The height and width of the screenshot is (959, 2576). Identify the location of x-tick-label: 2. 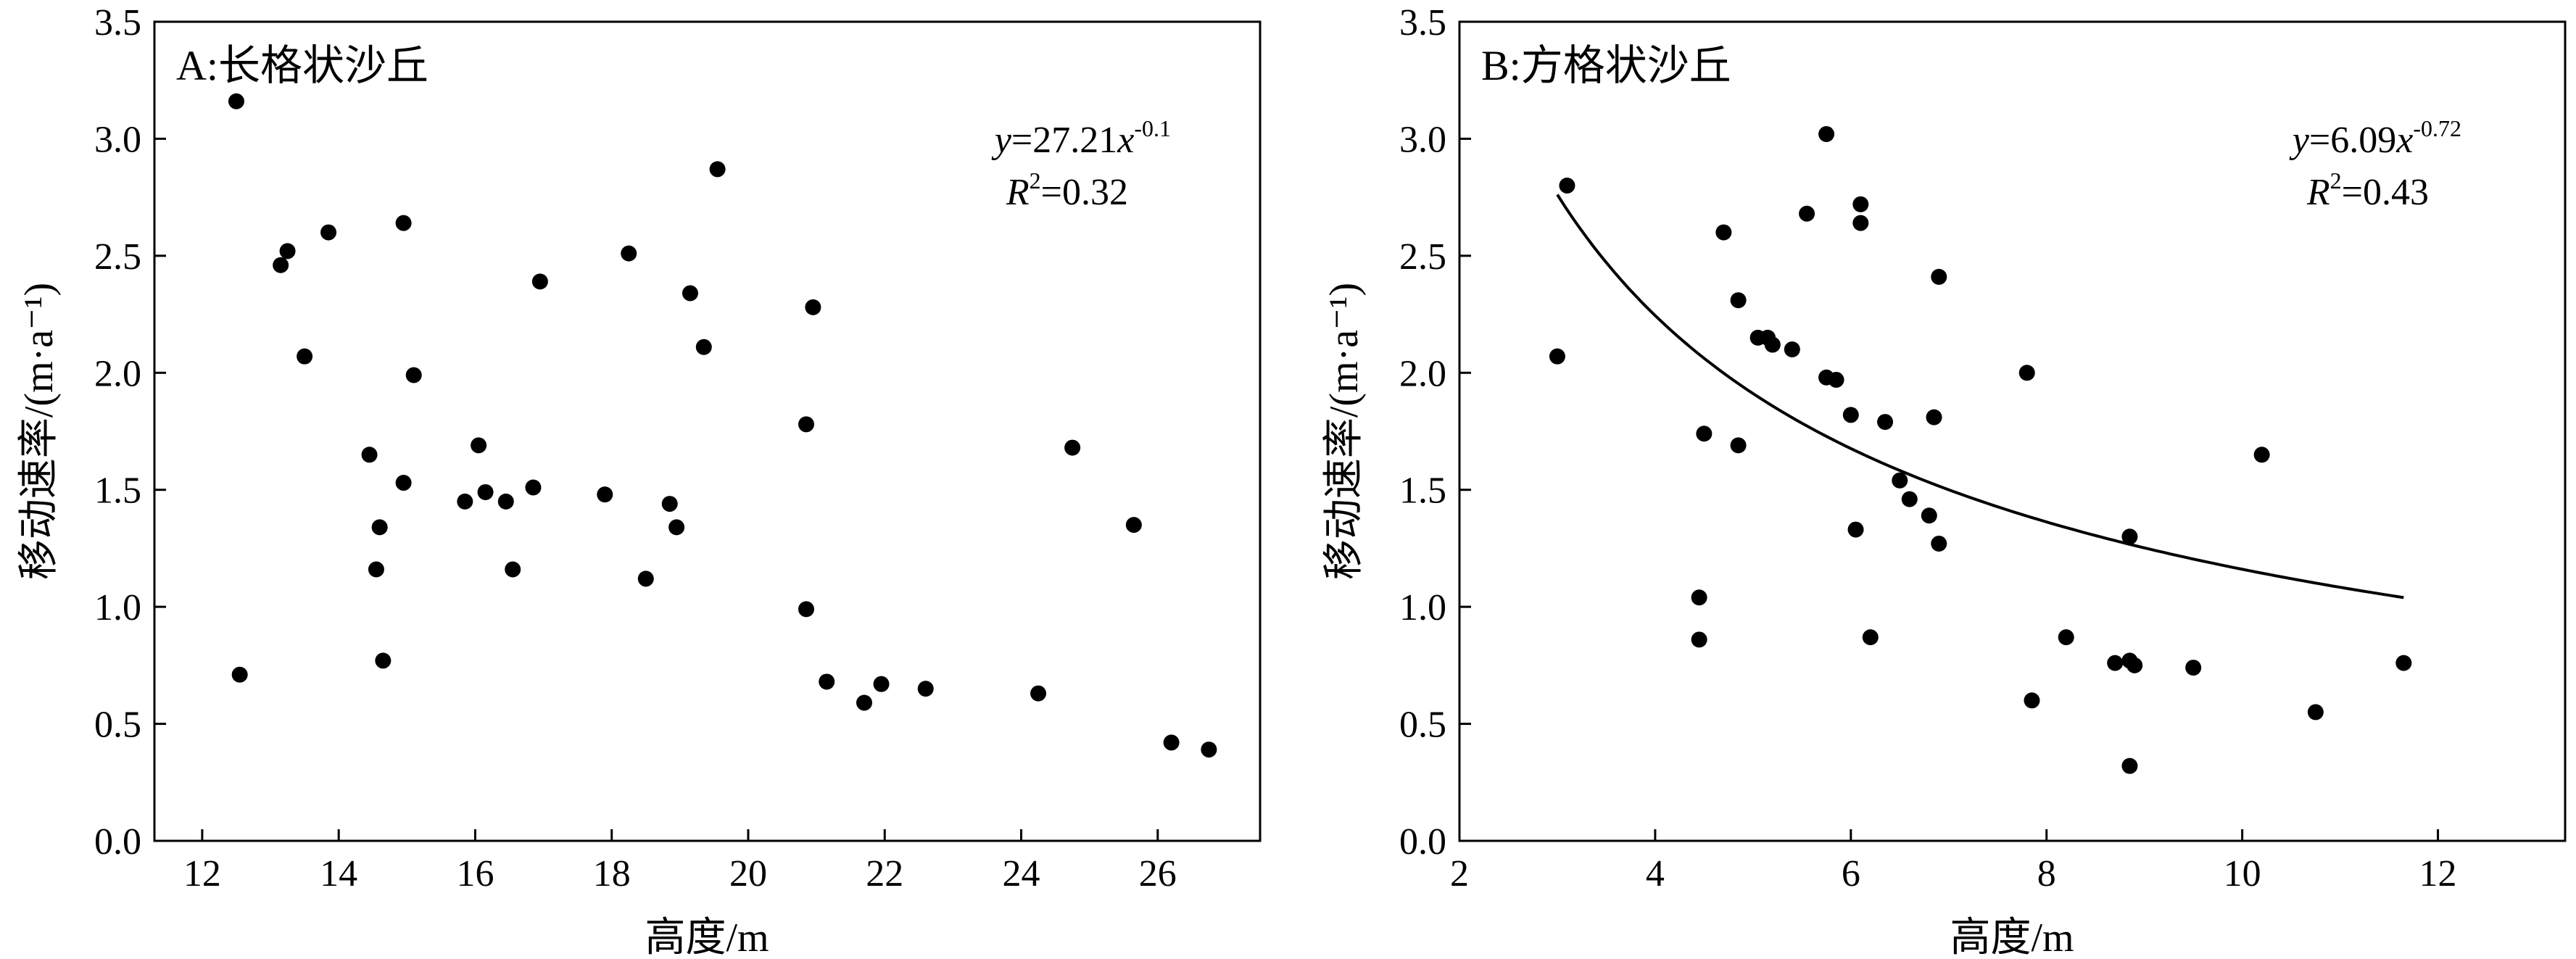
(1459, 873).